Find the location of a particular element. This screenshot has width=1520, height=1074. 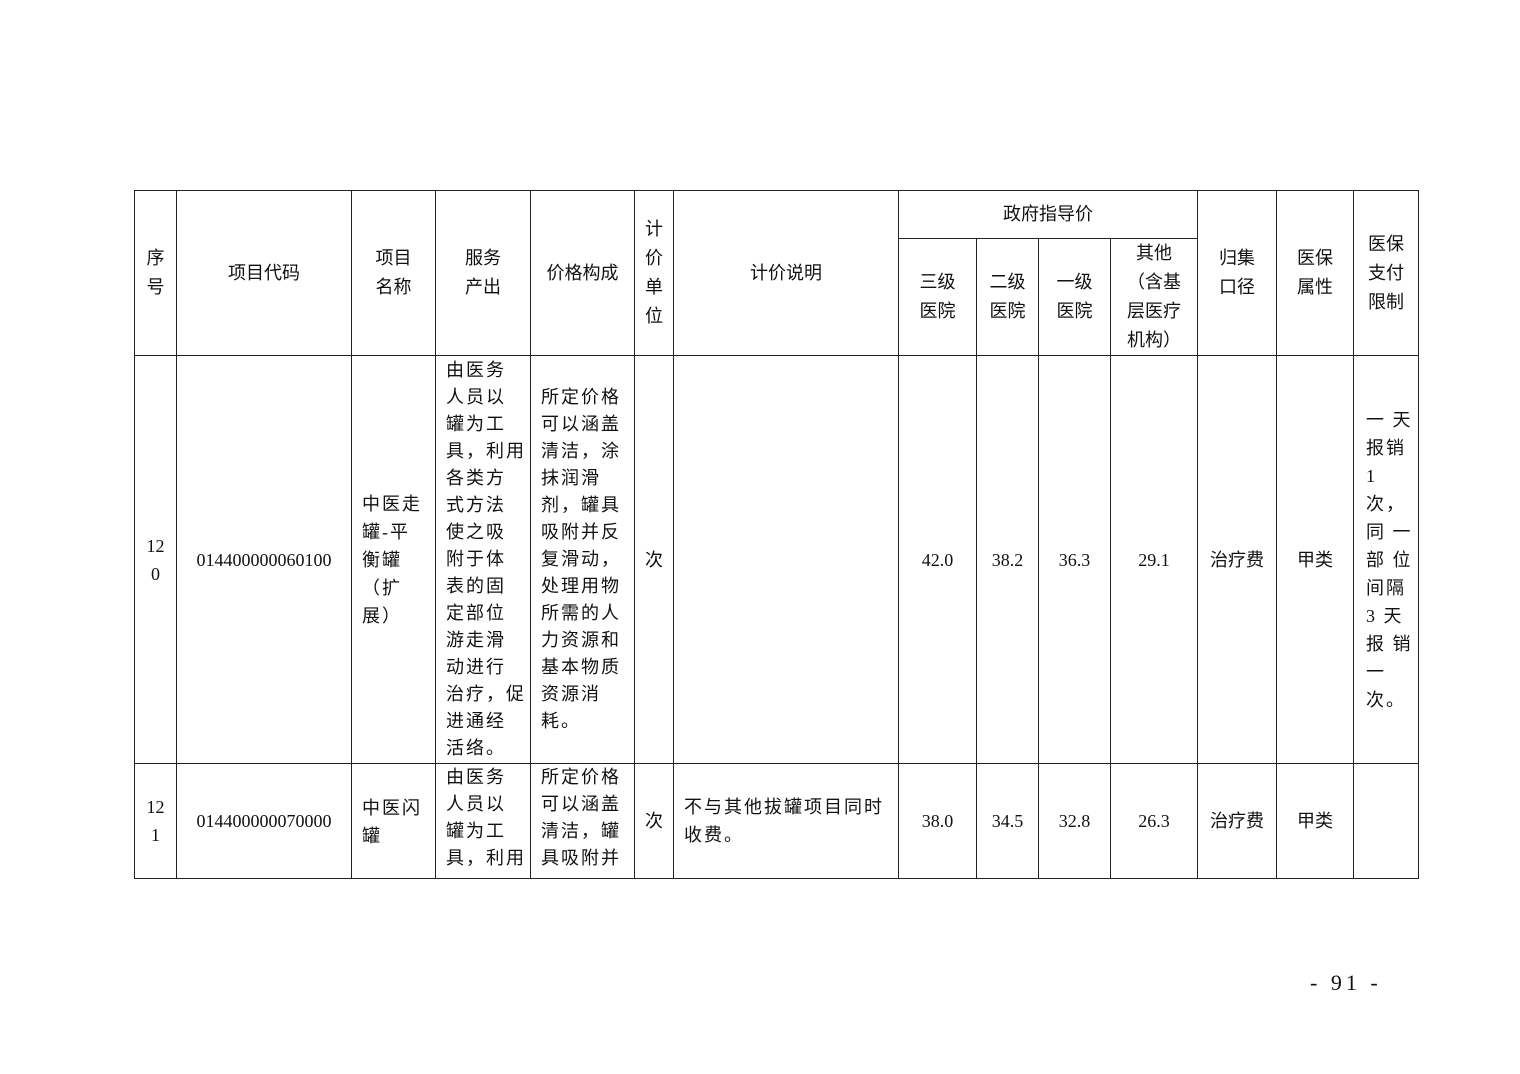

cell-level3: 42.0 is located at coordinates (937, 559).